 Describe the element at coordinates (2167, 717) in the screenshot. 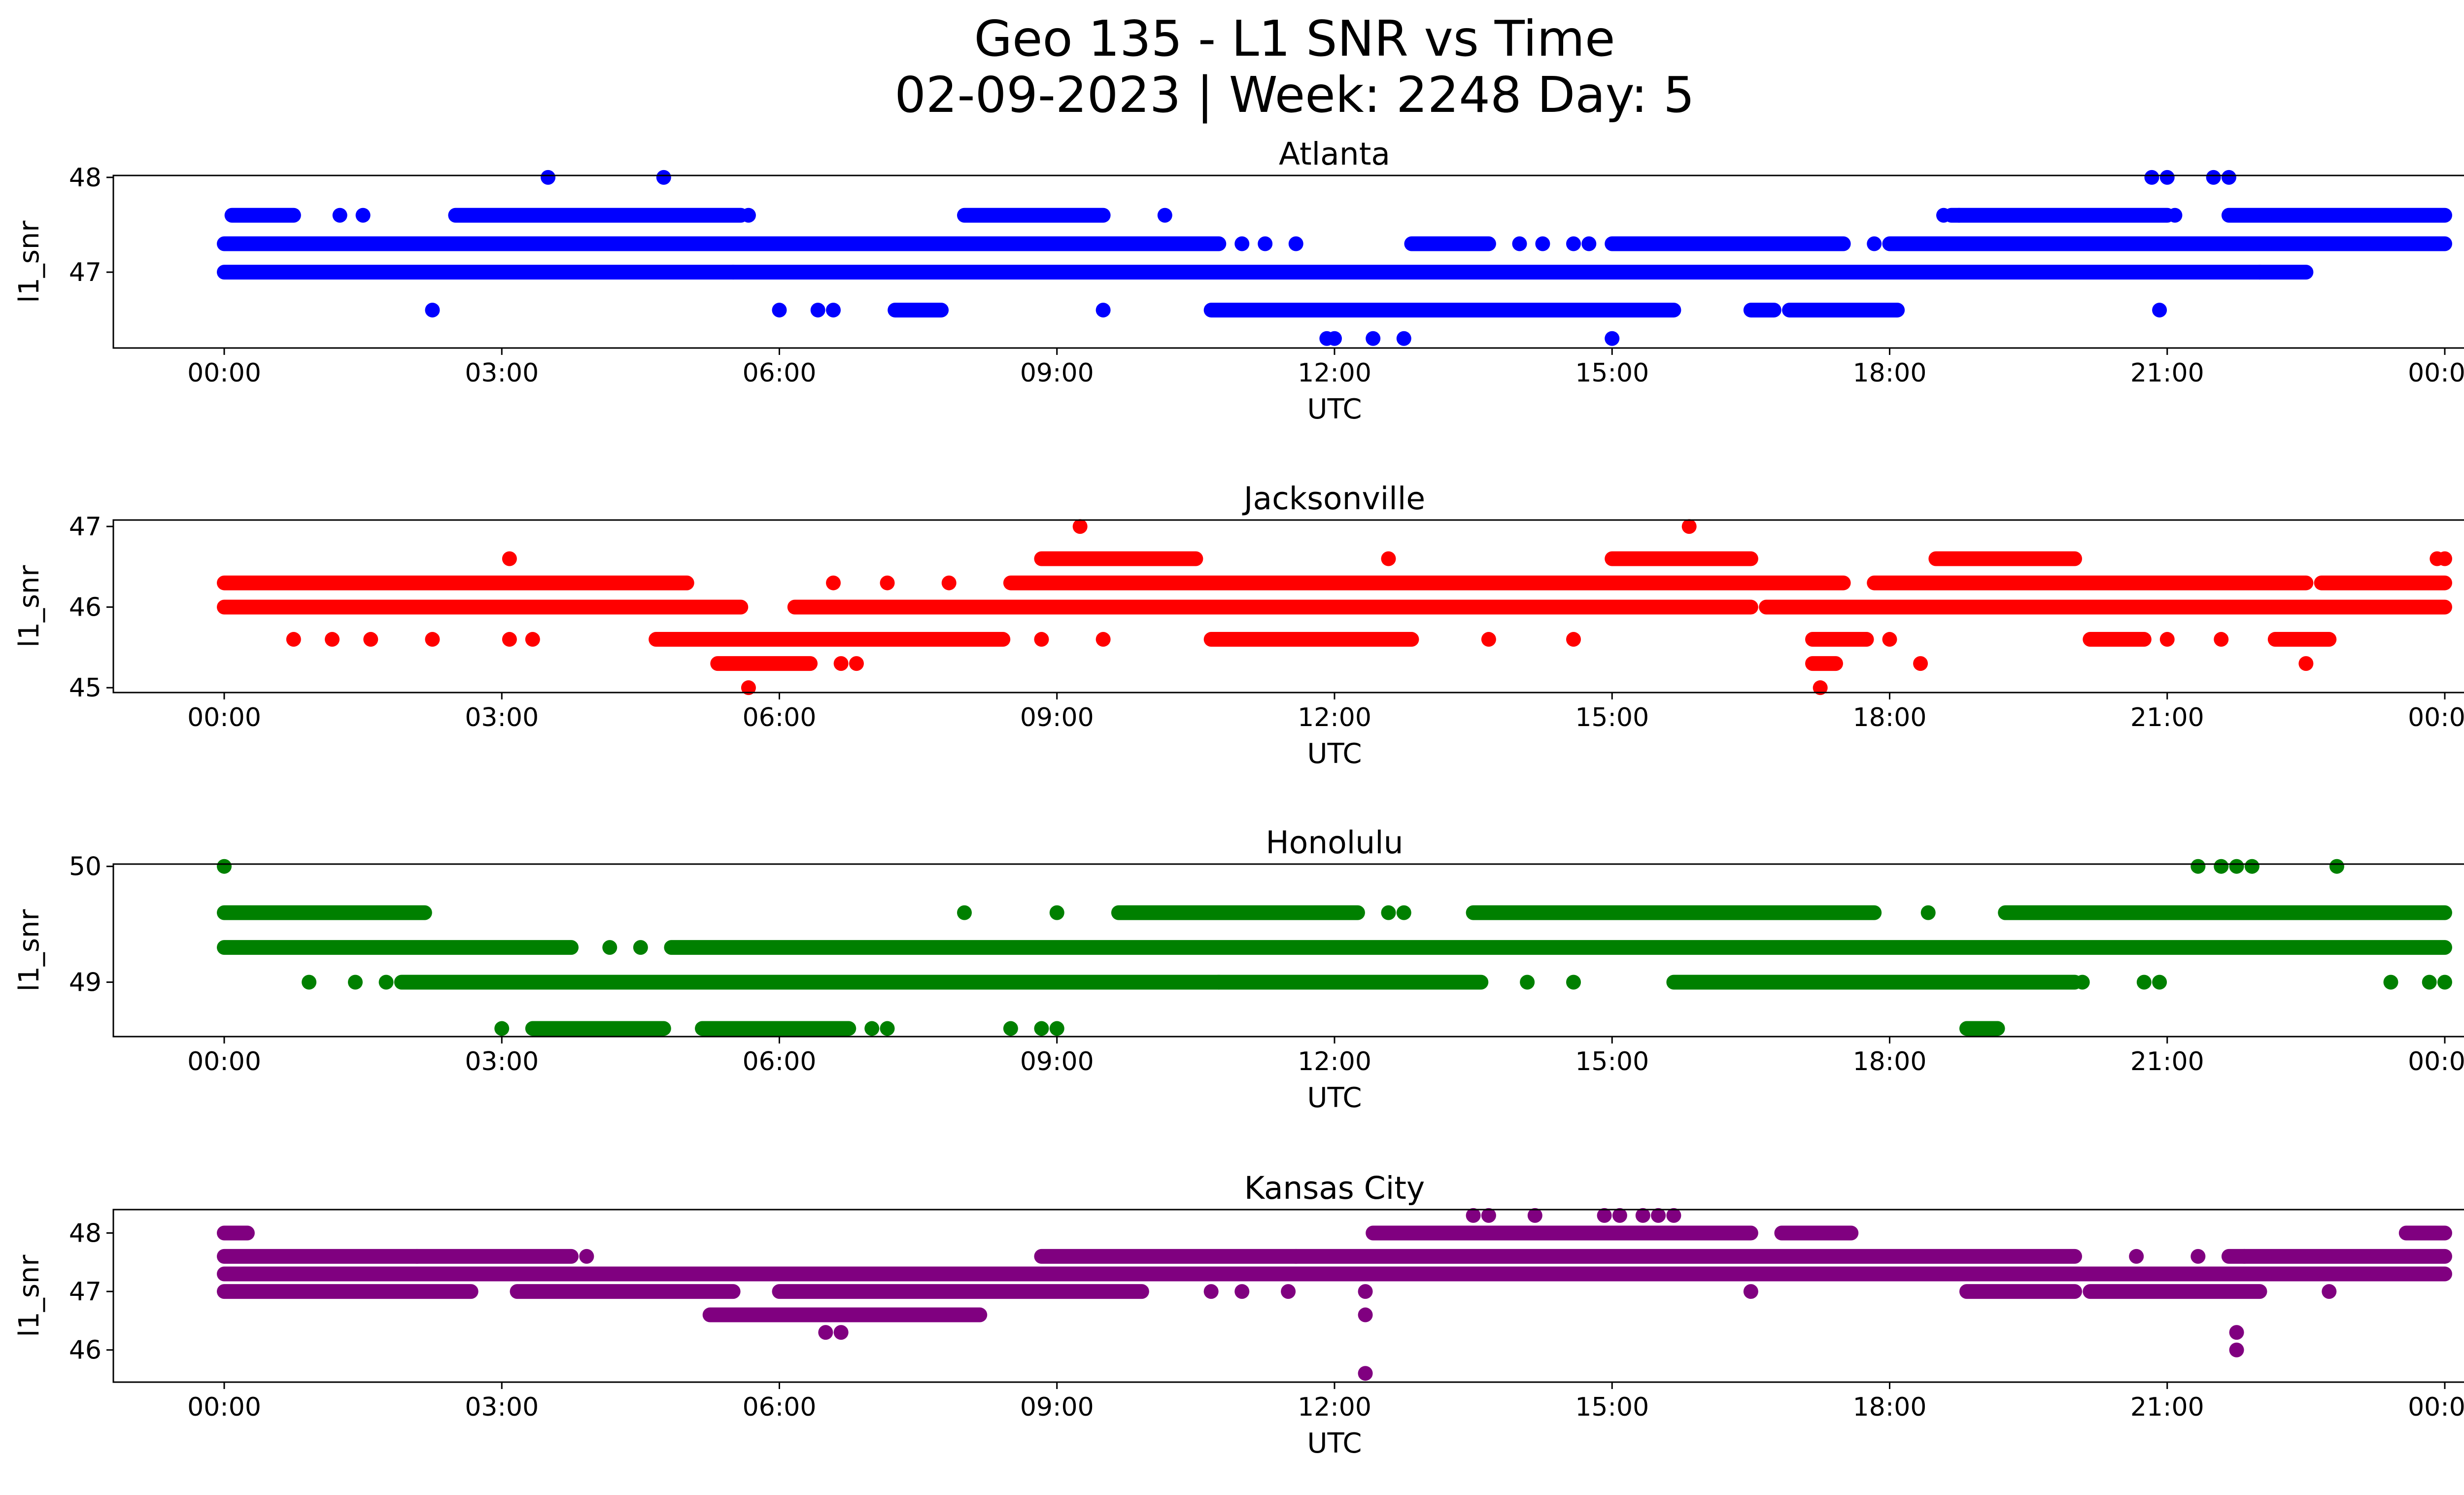

I see `x-tick-label: 21:00` at that location.